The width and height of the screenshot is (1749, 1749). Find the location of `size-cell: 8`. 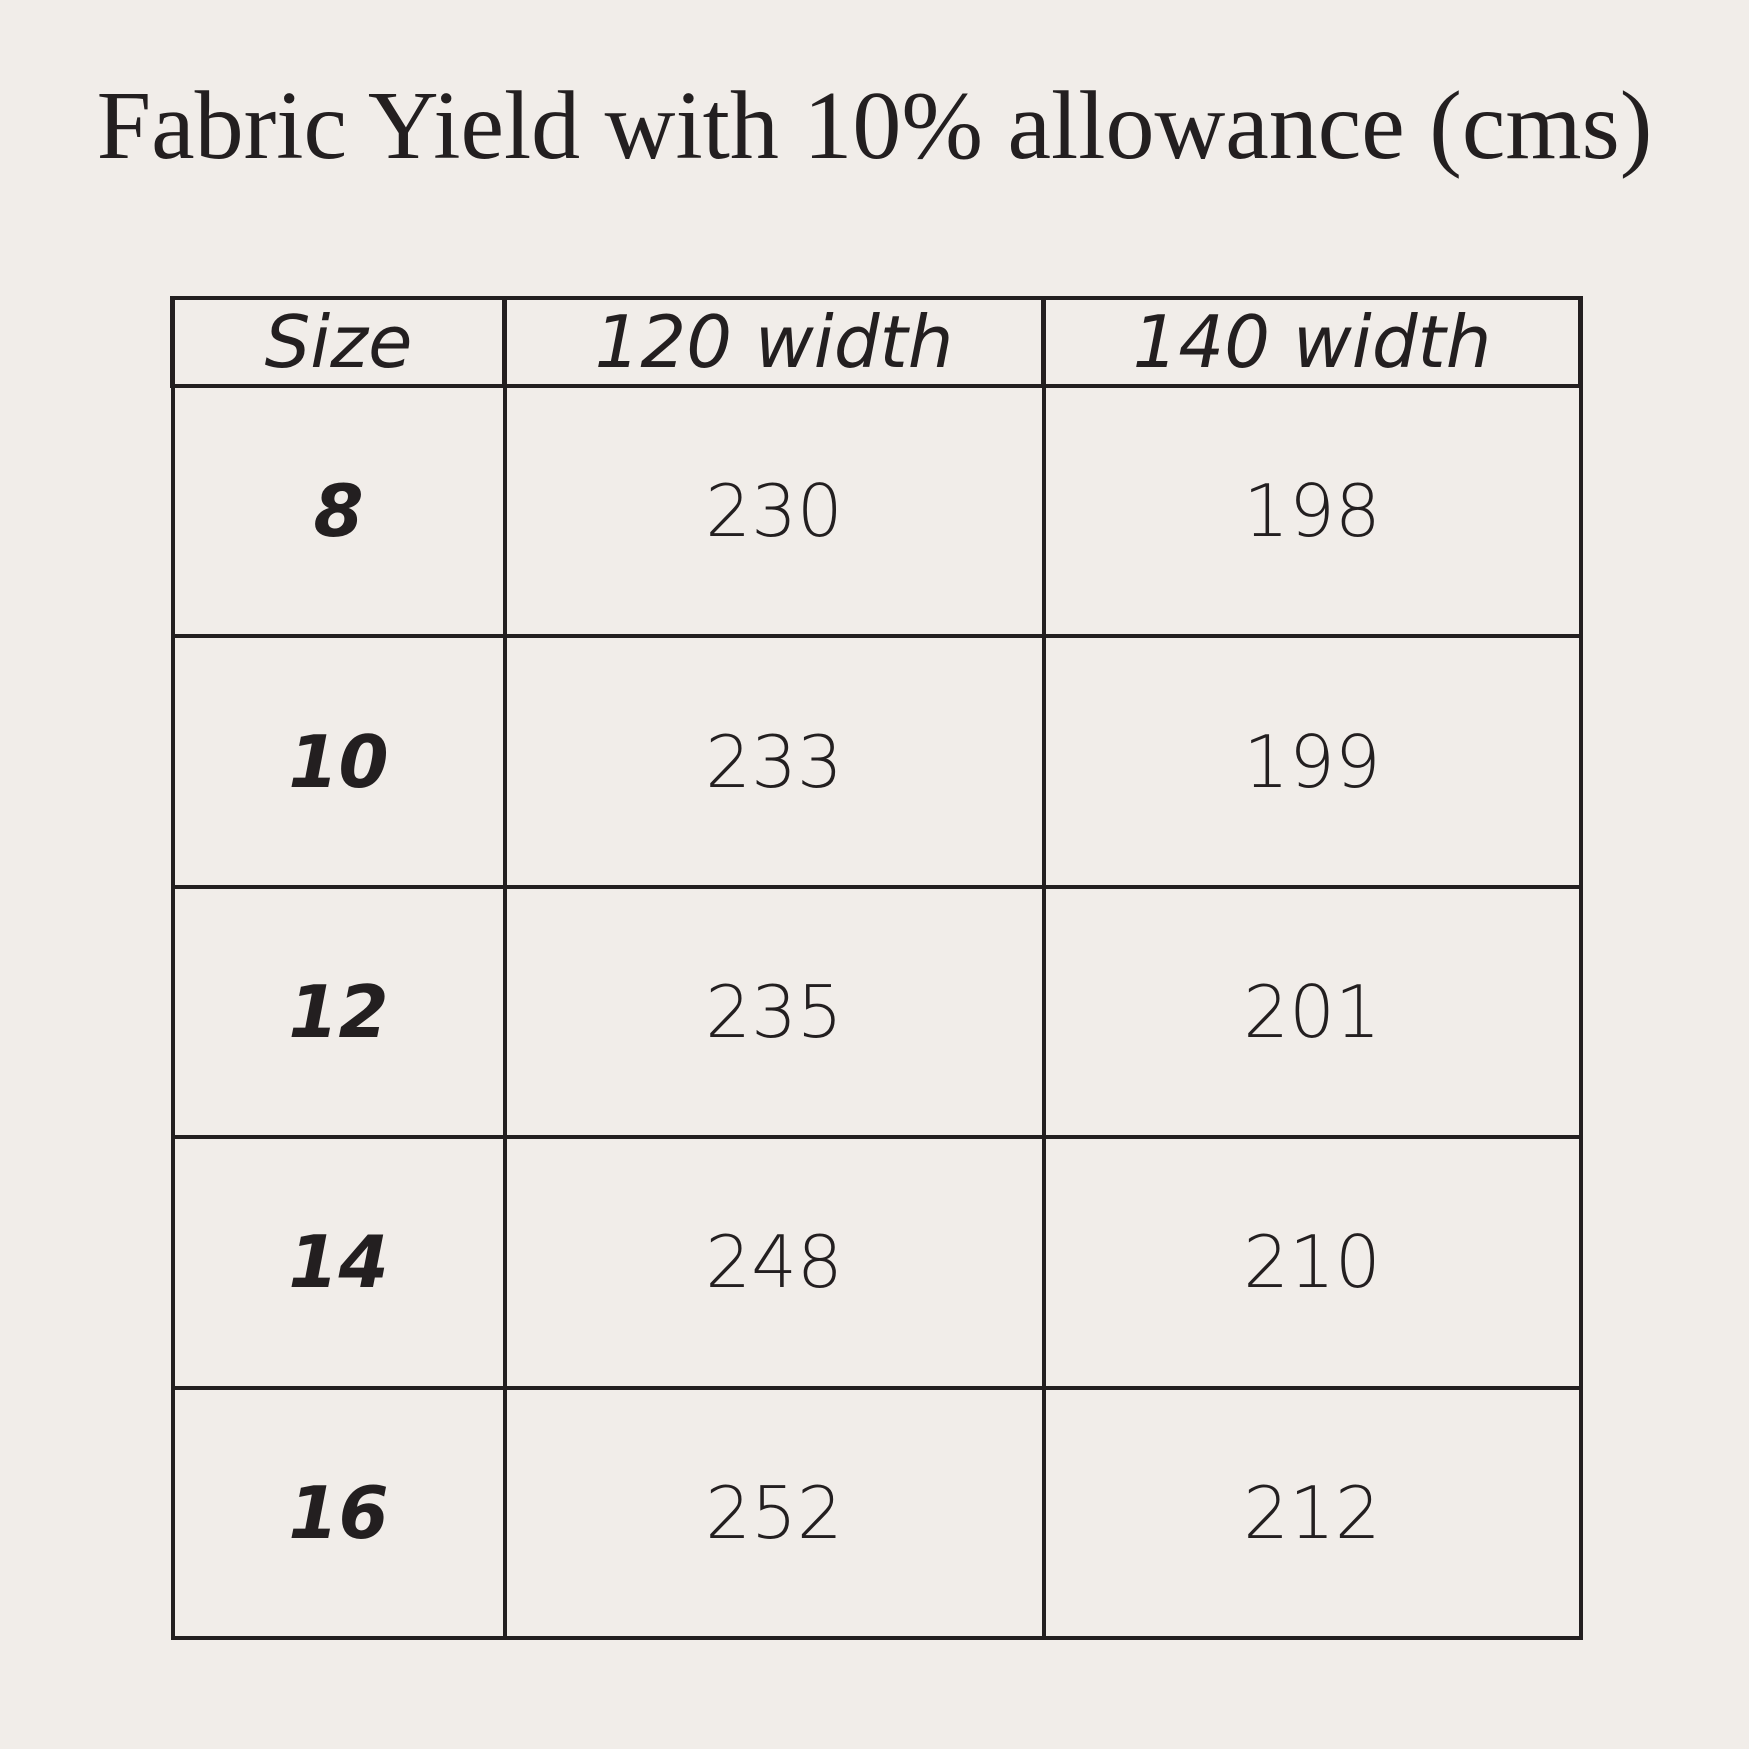

size-cell: 8 is located at coordinates (338, 511).